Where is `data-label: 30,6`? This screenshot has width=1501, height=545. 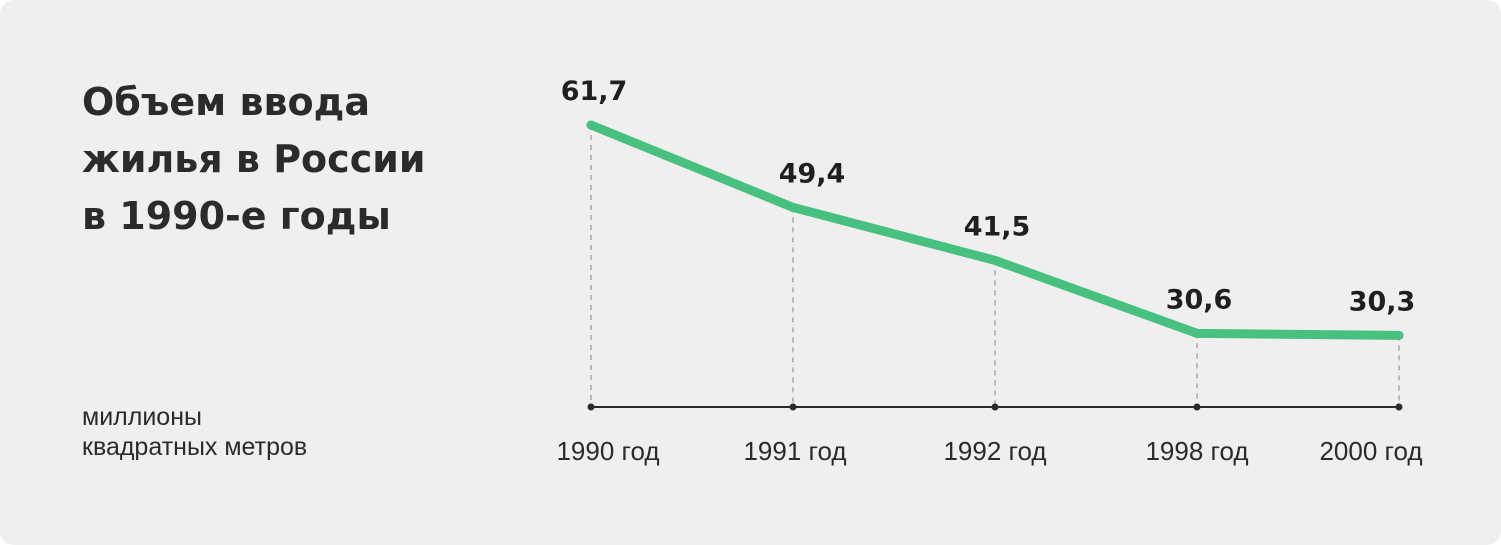
data-label: 30,6 is located at coordinates (1199, 299).